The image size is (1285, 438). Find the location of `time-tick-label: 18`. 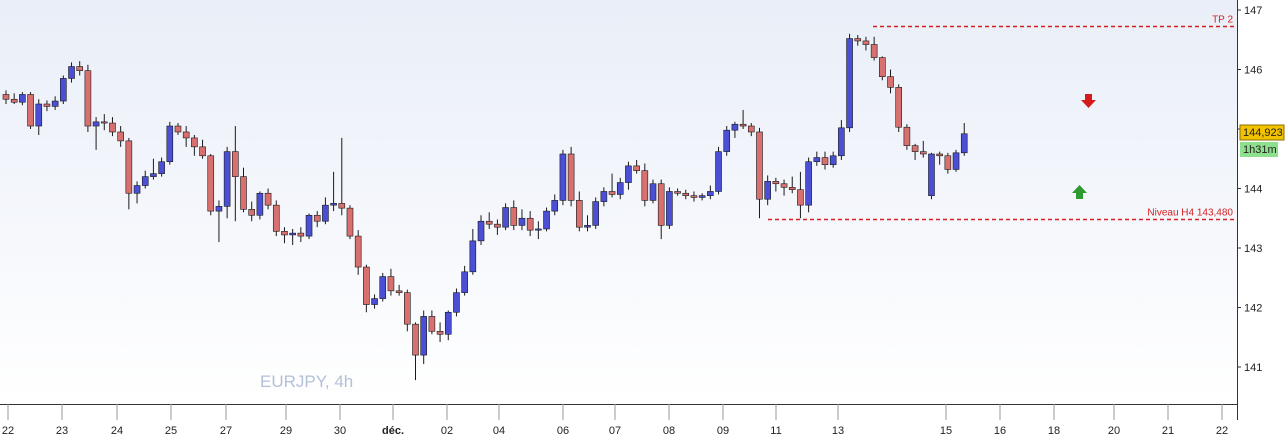

time-tick-label: 18 is located at coordinates (1054, 431).